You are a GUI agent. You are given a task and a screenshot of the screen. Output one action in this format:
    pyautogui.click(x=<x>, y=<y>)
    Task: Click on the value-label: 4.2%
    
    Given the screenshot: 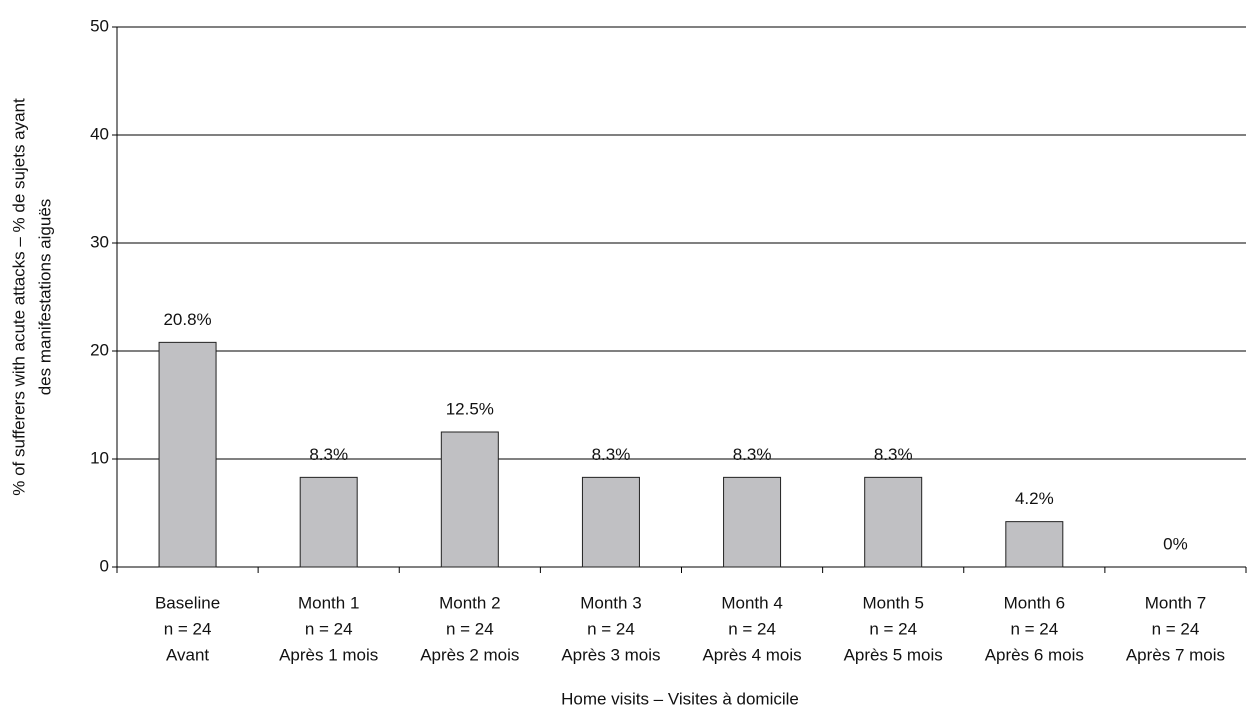 What is the action you would take?
    pyautogui.click(x=1034, y=498)
    